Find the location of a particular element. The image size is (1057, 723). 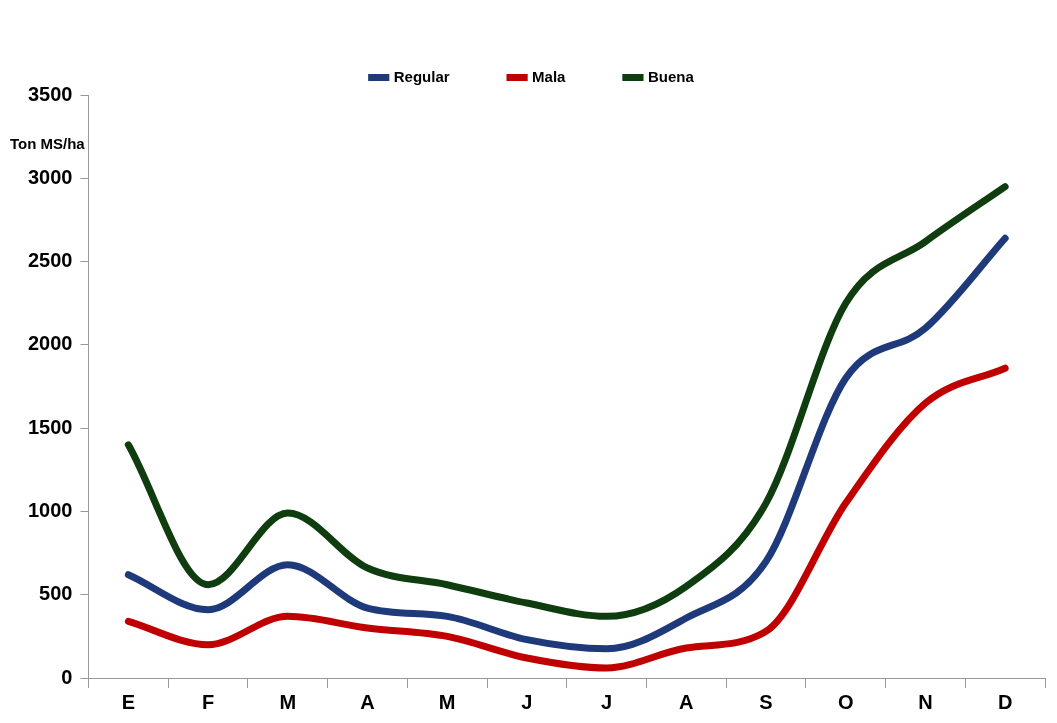

y-tick-label: 1500 is located at coordinates (50, 426).